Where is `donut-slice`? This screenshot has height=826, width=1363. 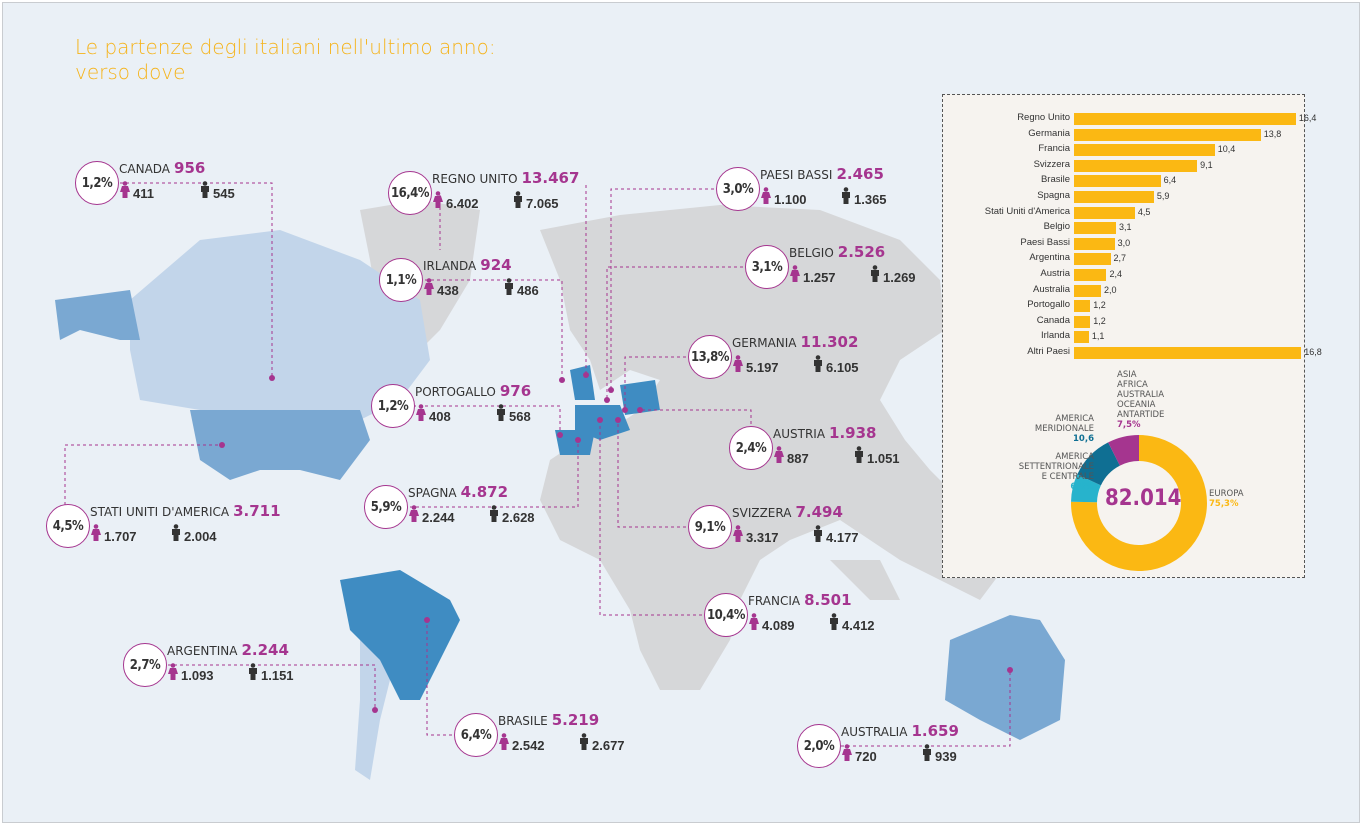 donut-slice is located at coordinates (1098, 464).